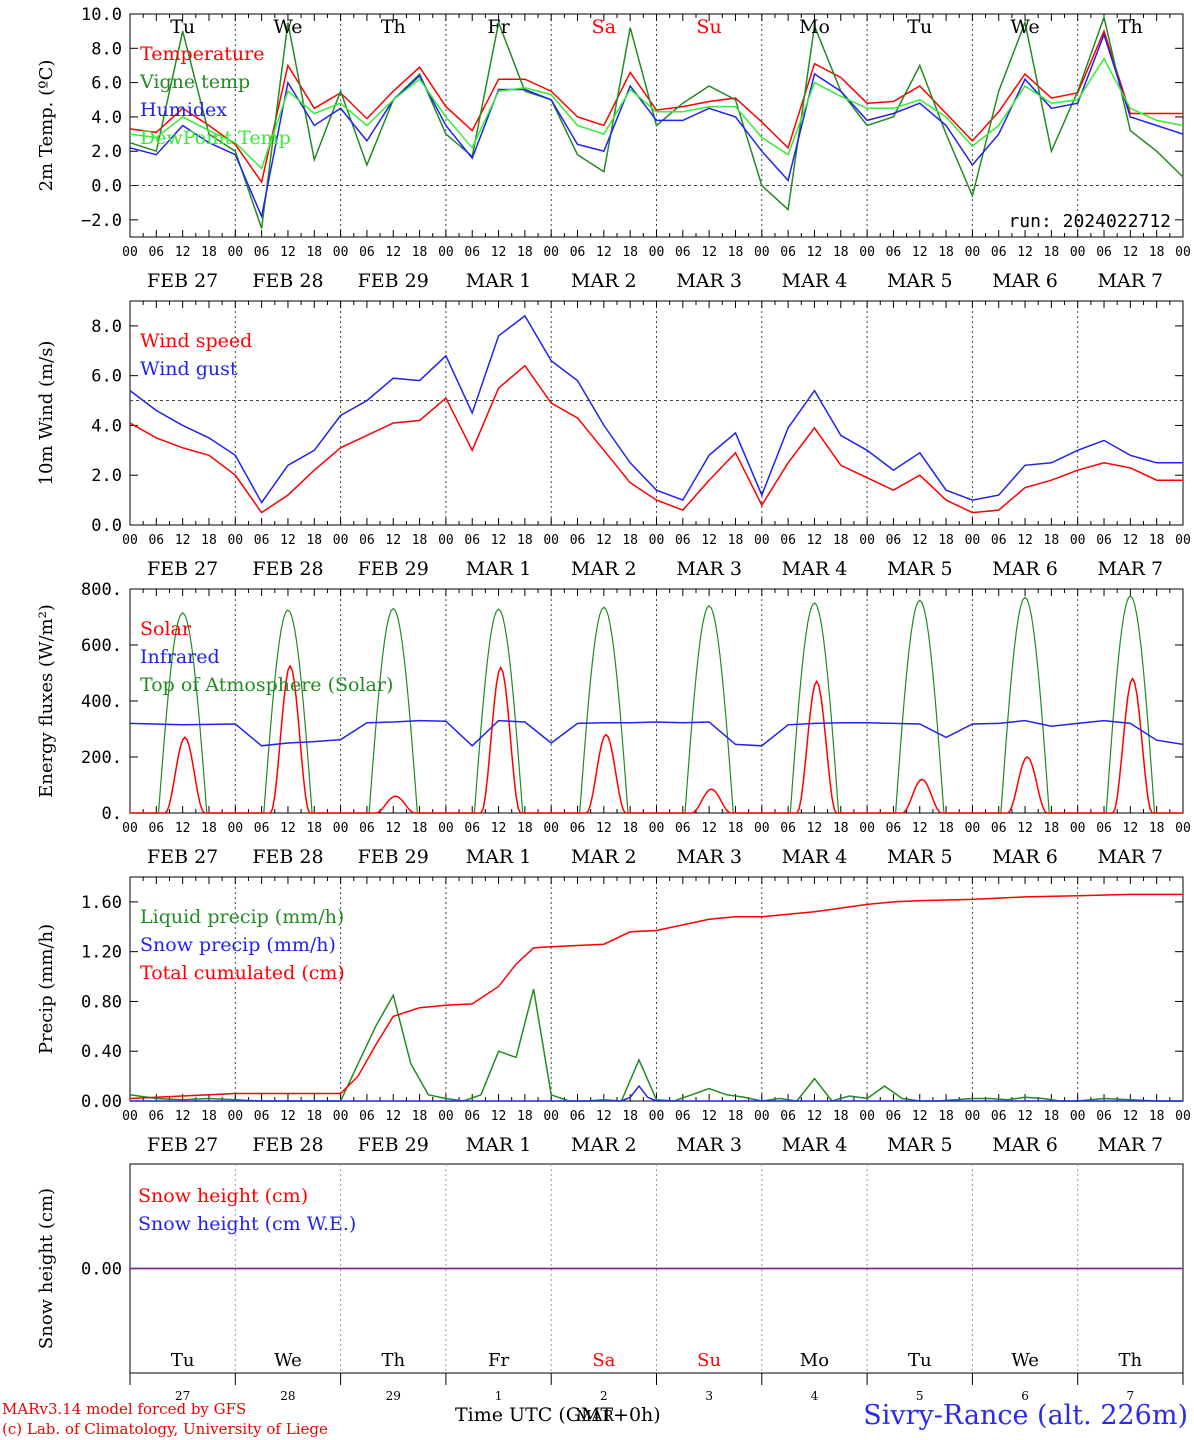  Describe the element at coordinates (46, 413) in the screenshot. I see `y-axis-label: 10m Wind (m/s)` at that location.